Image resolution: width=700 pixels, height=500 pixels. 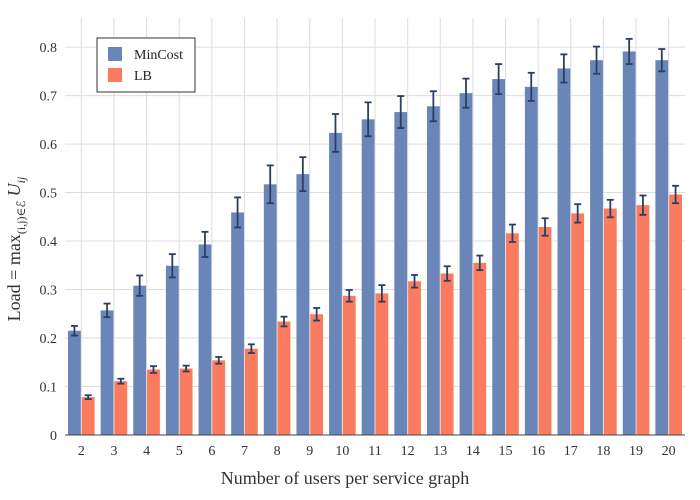 What do you see at coordinates (14, 277) in the screenshot?
I see `y-axis-title-prefix: Load = max` at bounding box center [14, 277].